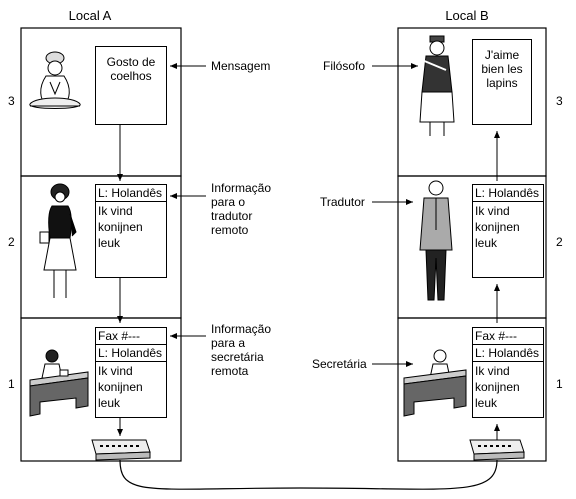 This screenshot has height=499, width=576. What do you see at coordinates (11, 101) in the screenshot?
I see `layer-number-a-3: 3` at bounding box center [11, 101].